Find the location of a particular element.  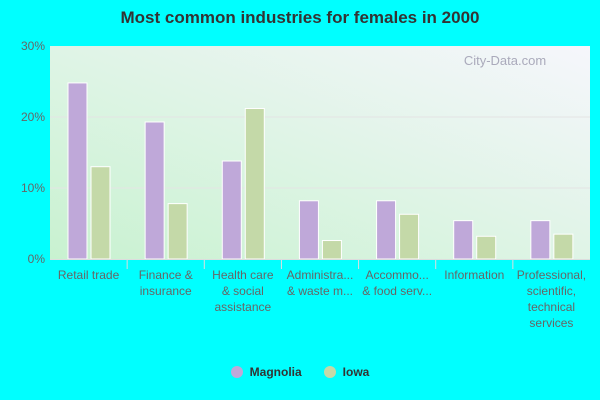

legend-item: Magnolia is located at coordinates (266, 372).